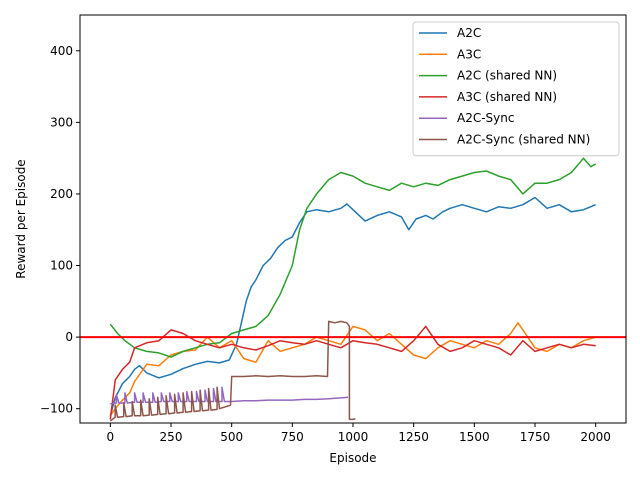  What do you see at coordinates (469, 33) in the screenshot?
I see `legend-label-0: A2C` at bounding box center [469, 33].